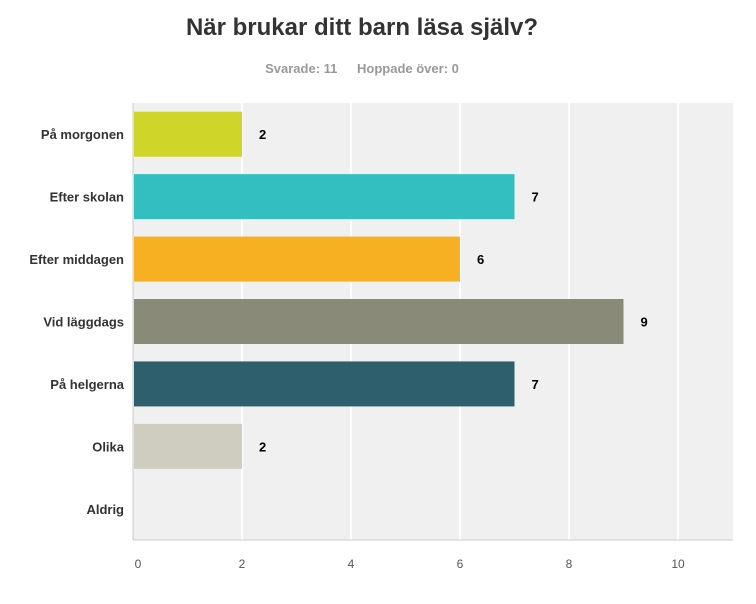 The image size is (756, 604). Describe the element at coordinates (242, 564) in the screenshot. I see `x-tick-label: 2` at that location.